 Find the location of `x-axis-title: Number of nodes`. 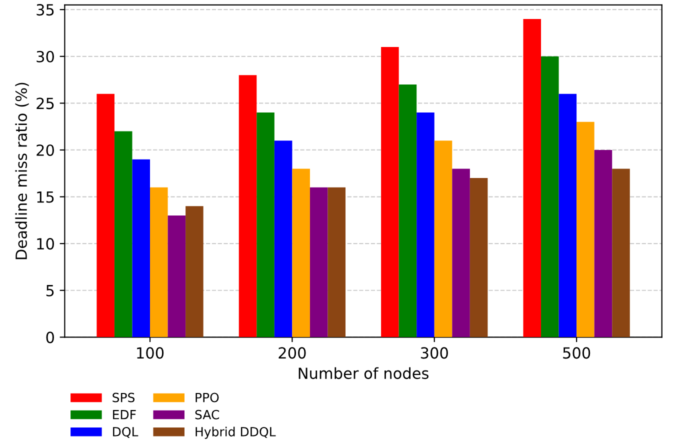

x-axis-title: Number of nodes is located at coordinates (363, 373).